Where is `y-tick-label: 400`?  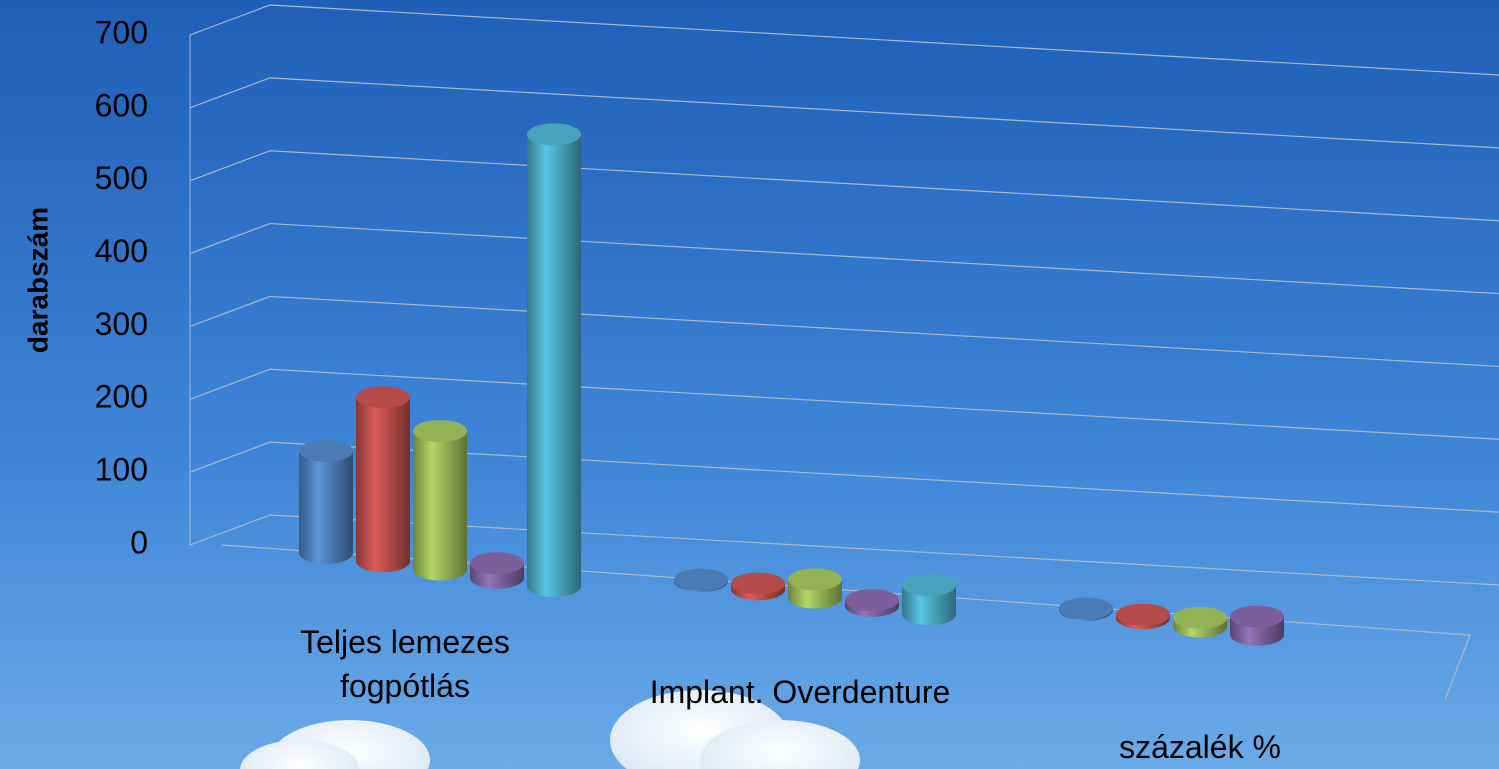
y-tick-label: 400 is located at coordinates (121, 251).